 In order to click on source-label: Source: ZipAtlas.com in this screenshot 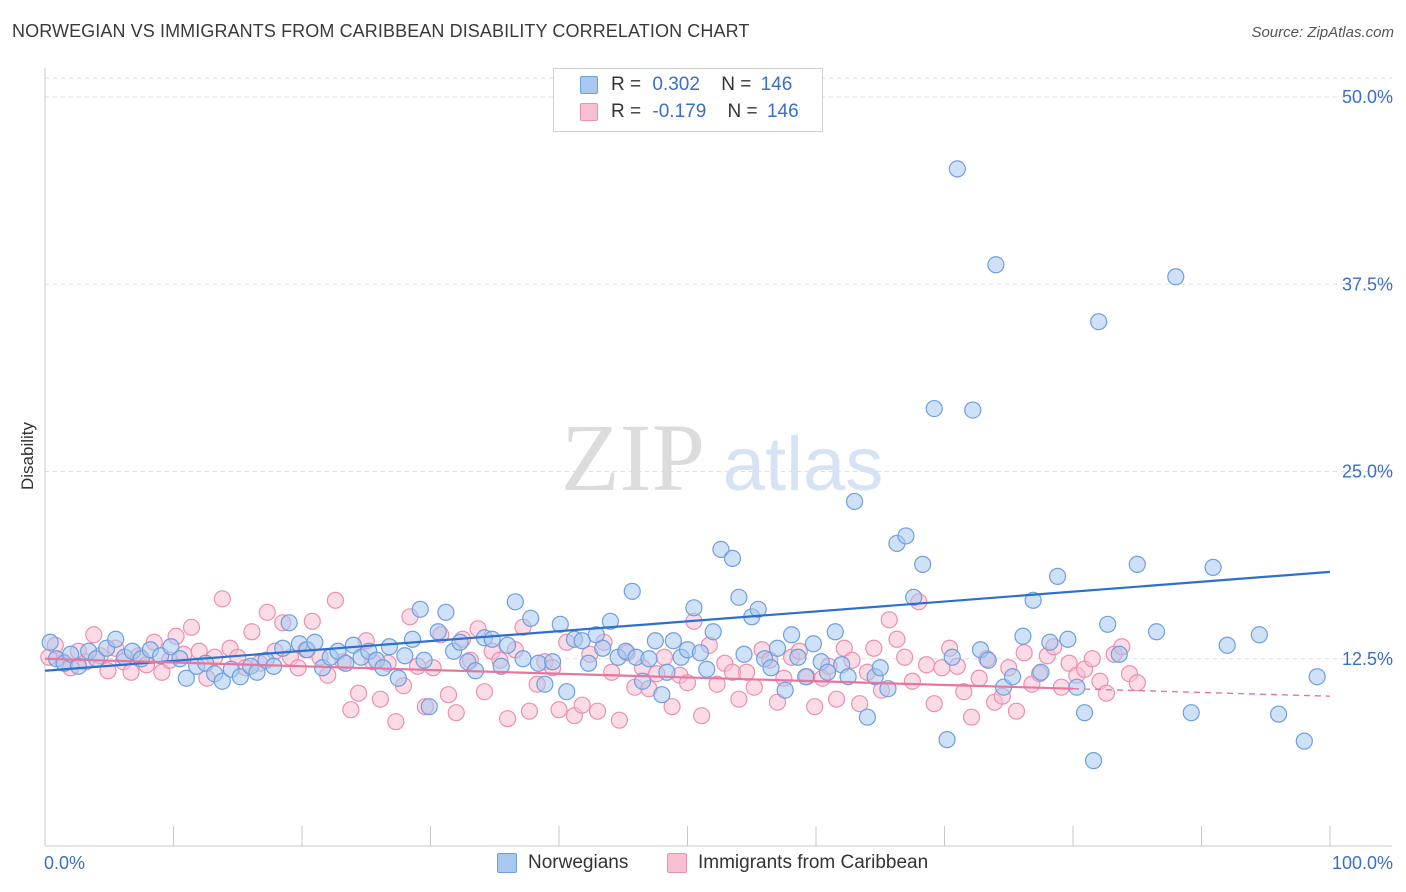, I will do `click(1322, 32)`.